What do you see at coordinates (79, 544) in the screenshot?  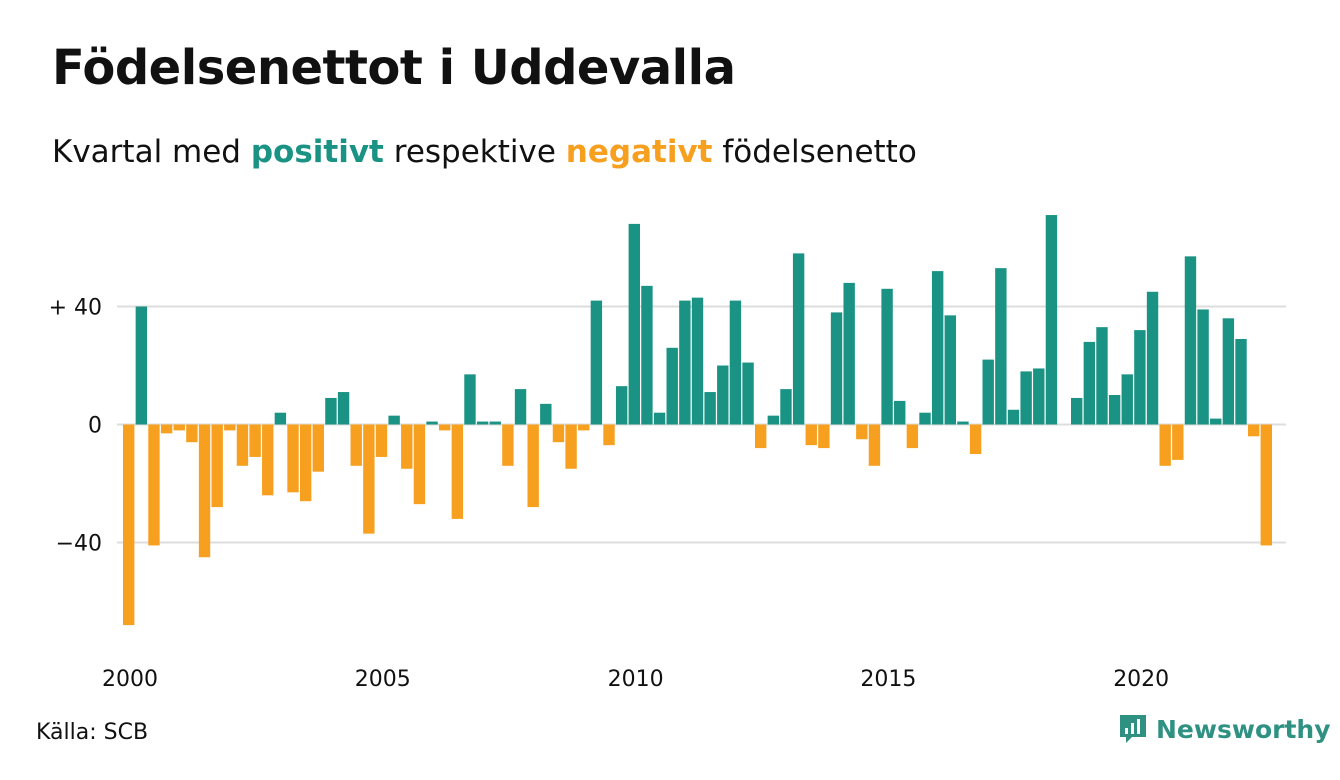 I see `y-tick-label: −40` at bounding box center [79, 544].